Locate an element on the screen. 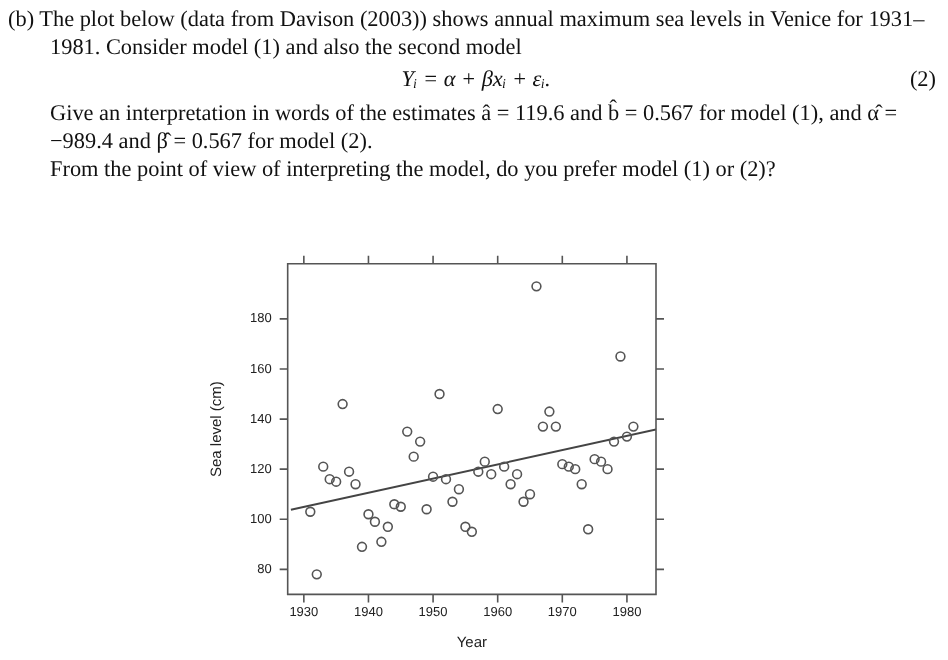  text: Yᵢ = α + βxᵢ + εᵢ. is located at coordinates (476, 80).